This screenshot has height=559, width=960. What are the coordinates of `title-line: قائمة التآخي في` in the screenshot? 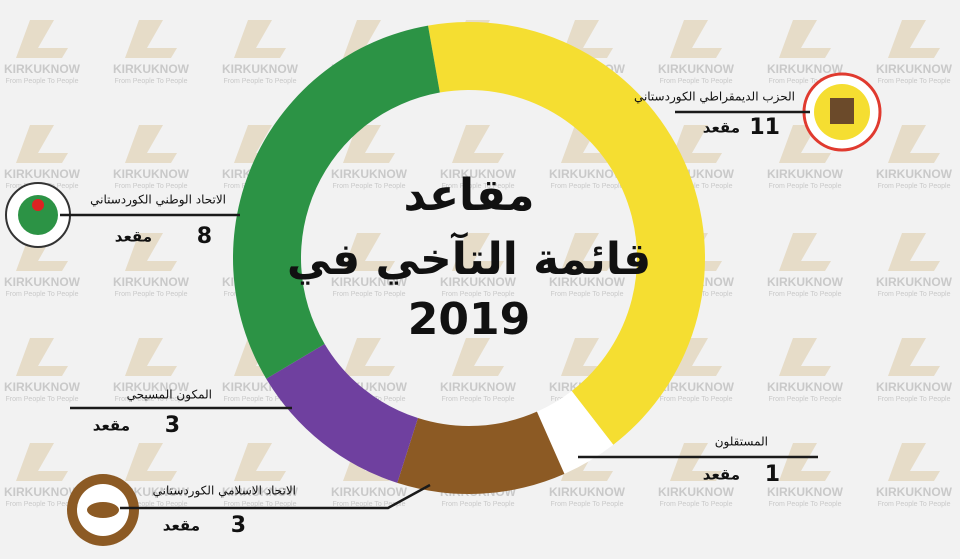 It's located at (469, 258).